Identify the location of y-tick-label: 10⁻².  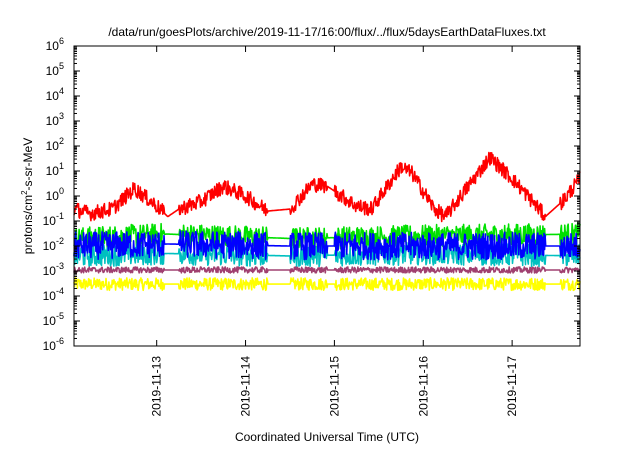
(53, 244).